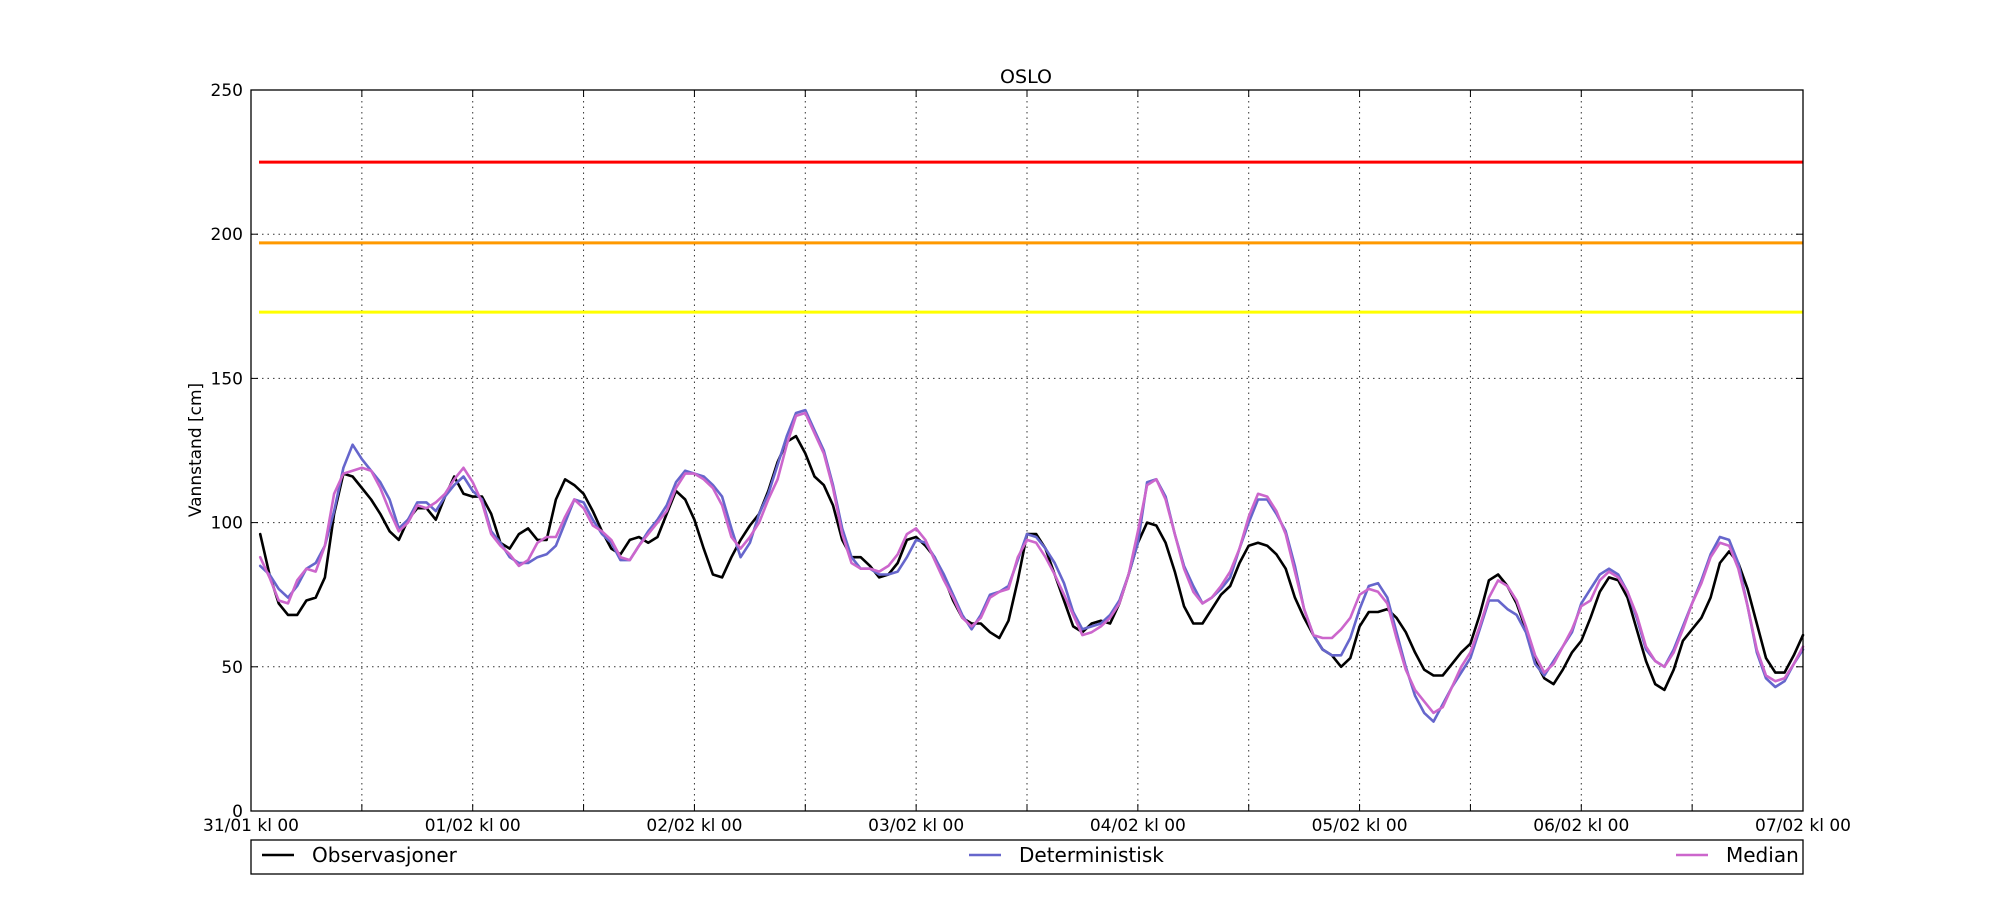 This screenshot has width=2000, height=900. I want to click on x-tick-label: 04/02 kl 00, so click(1138, 826).